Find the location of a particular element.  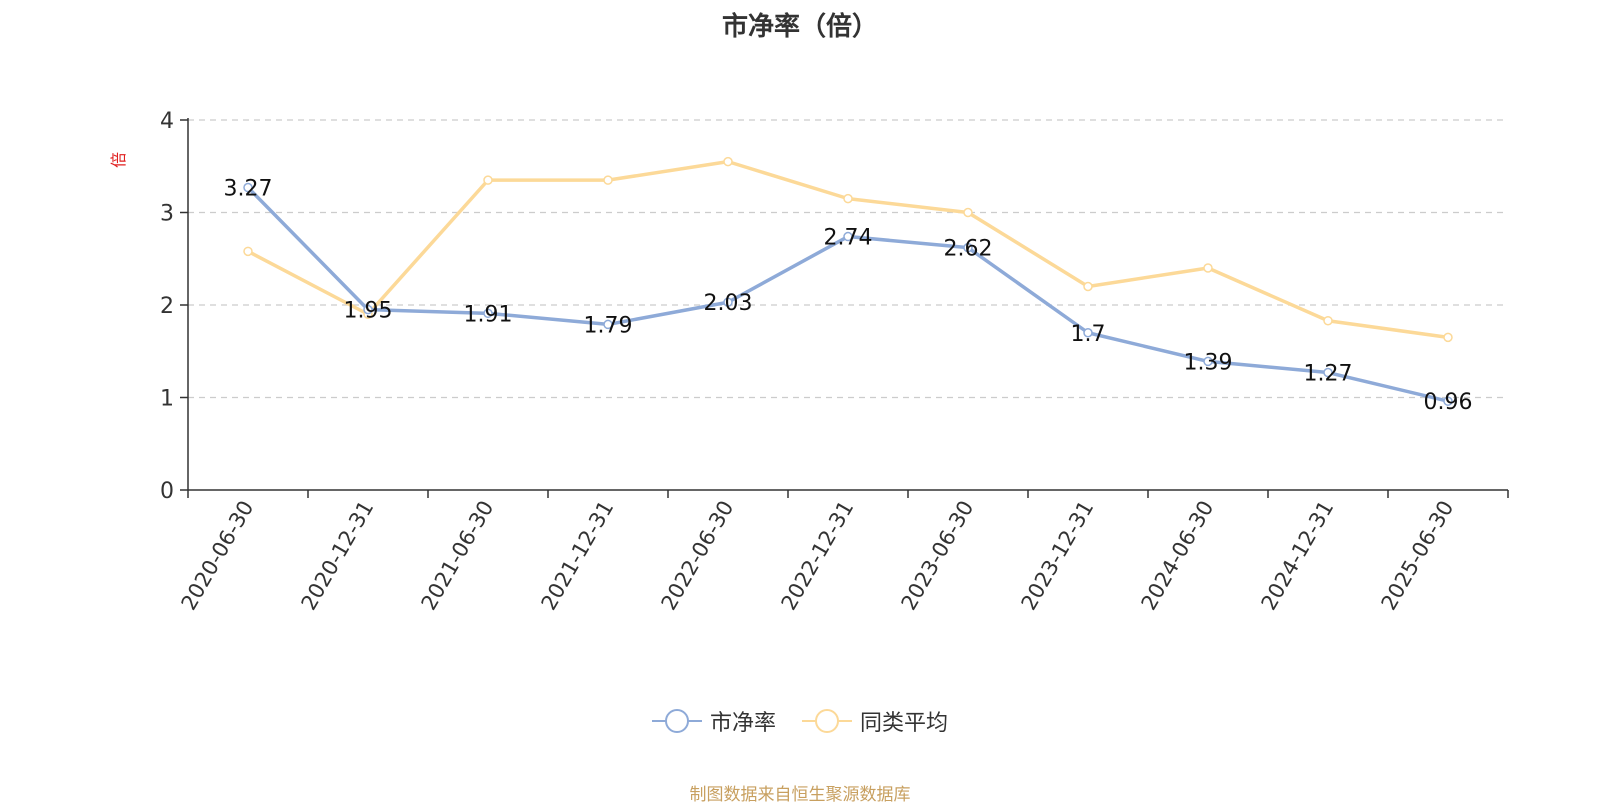

y-tick-label: 4 is located at coordinates (167, 121).